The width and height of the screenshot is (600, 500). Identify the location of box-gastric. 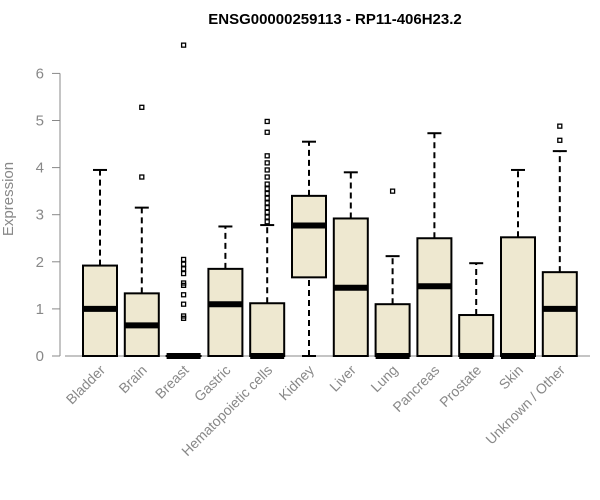
(225, 291).